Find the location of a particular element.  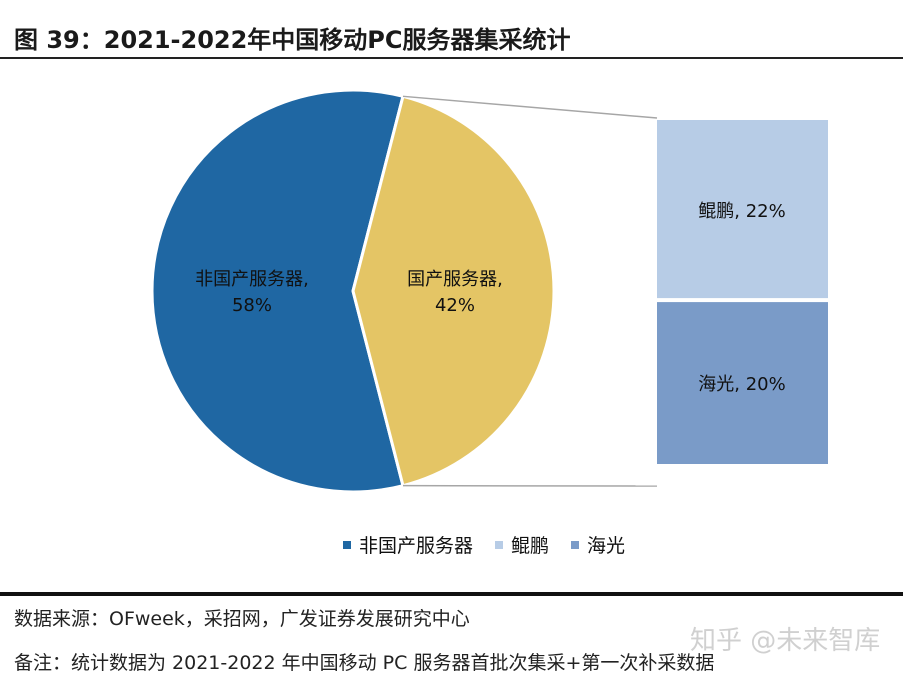

slice-label-value-1: 42% is located at coordinates (455, 305).